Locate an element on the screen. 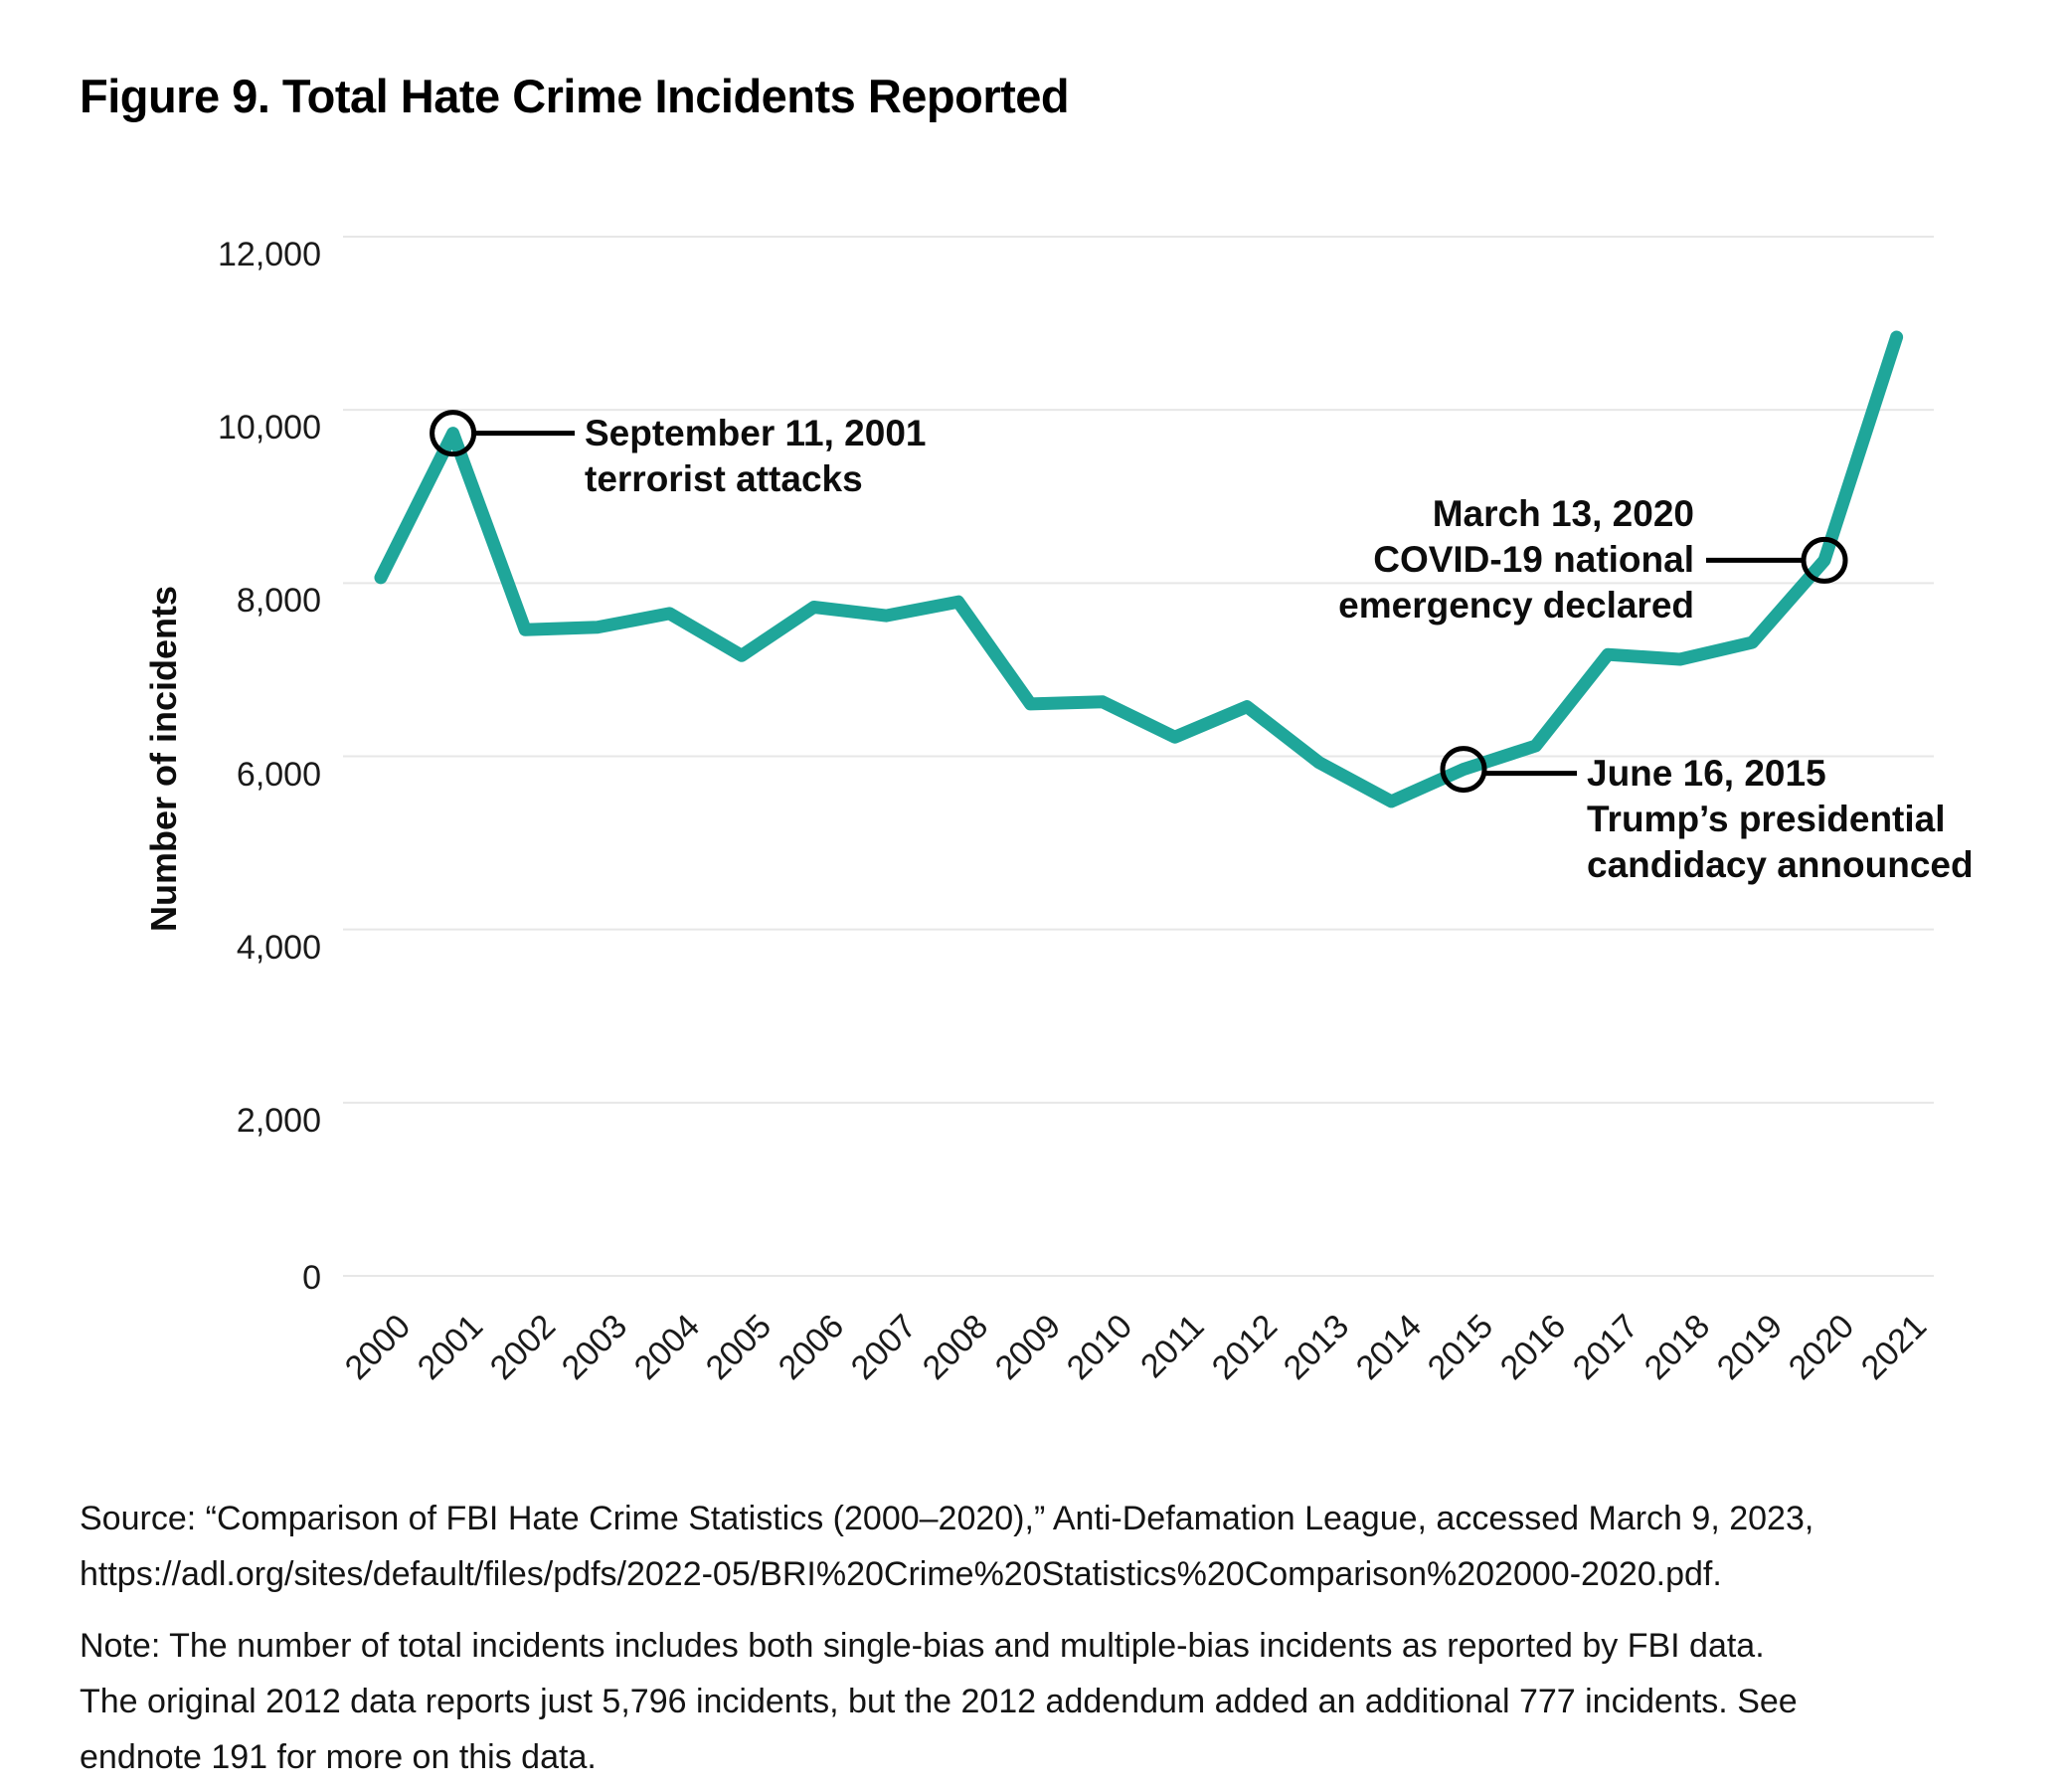  y-tick-label: 6,000 is located at coordinates (278, 774).